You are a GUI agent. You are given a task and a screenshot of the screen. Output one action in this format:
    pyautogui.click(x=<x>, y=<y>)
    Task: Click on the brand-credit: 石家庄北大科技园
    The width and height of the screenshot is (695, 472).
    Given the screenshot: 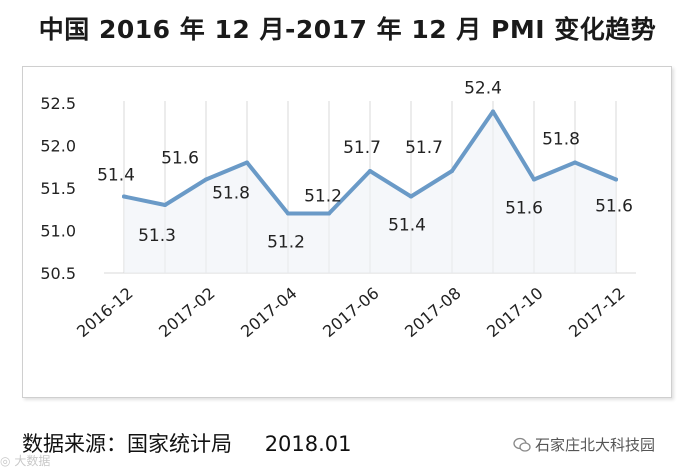 What is the action you would take?
    pyautogui.click(x=584, y=444)
    